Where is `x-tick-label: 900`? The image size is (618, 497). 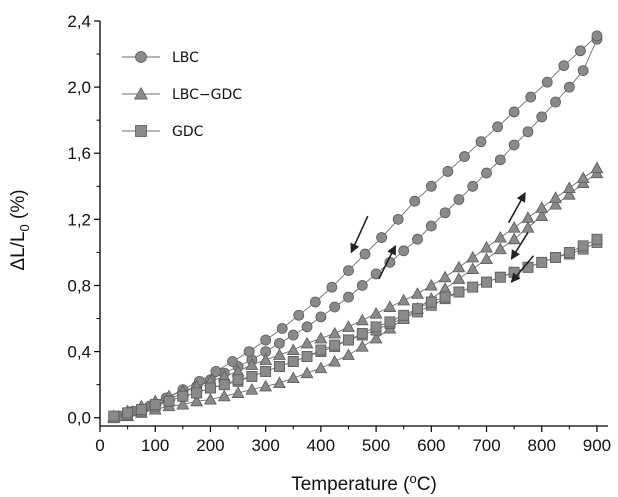 x-tick-label: 900 is located at coordinates (597, 445).